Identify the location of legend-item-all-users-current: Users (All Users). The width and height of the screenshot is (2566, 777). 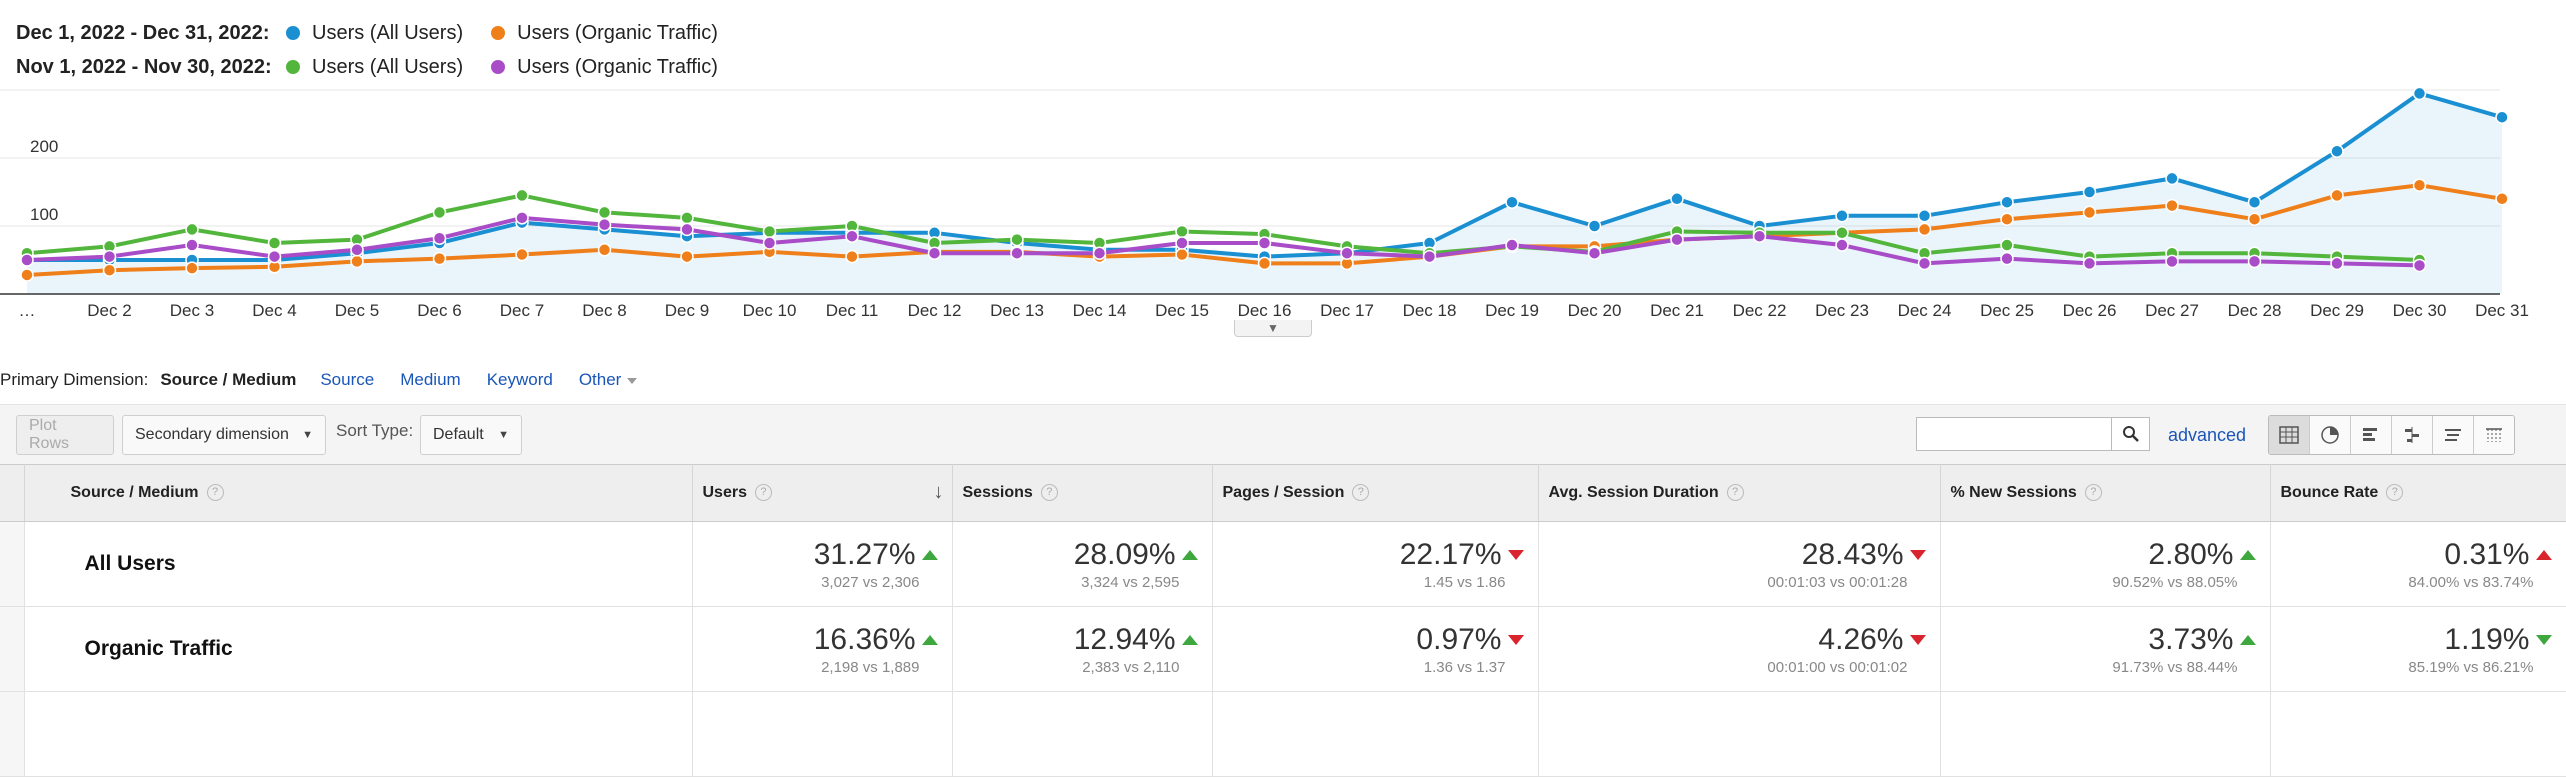
(374, 33).